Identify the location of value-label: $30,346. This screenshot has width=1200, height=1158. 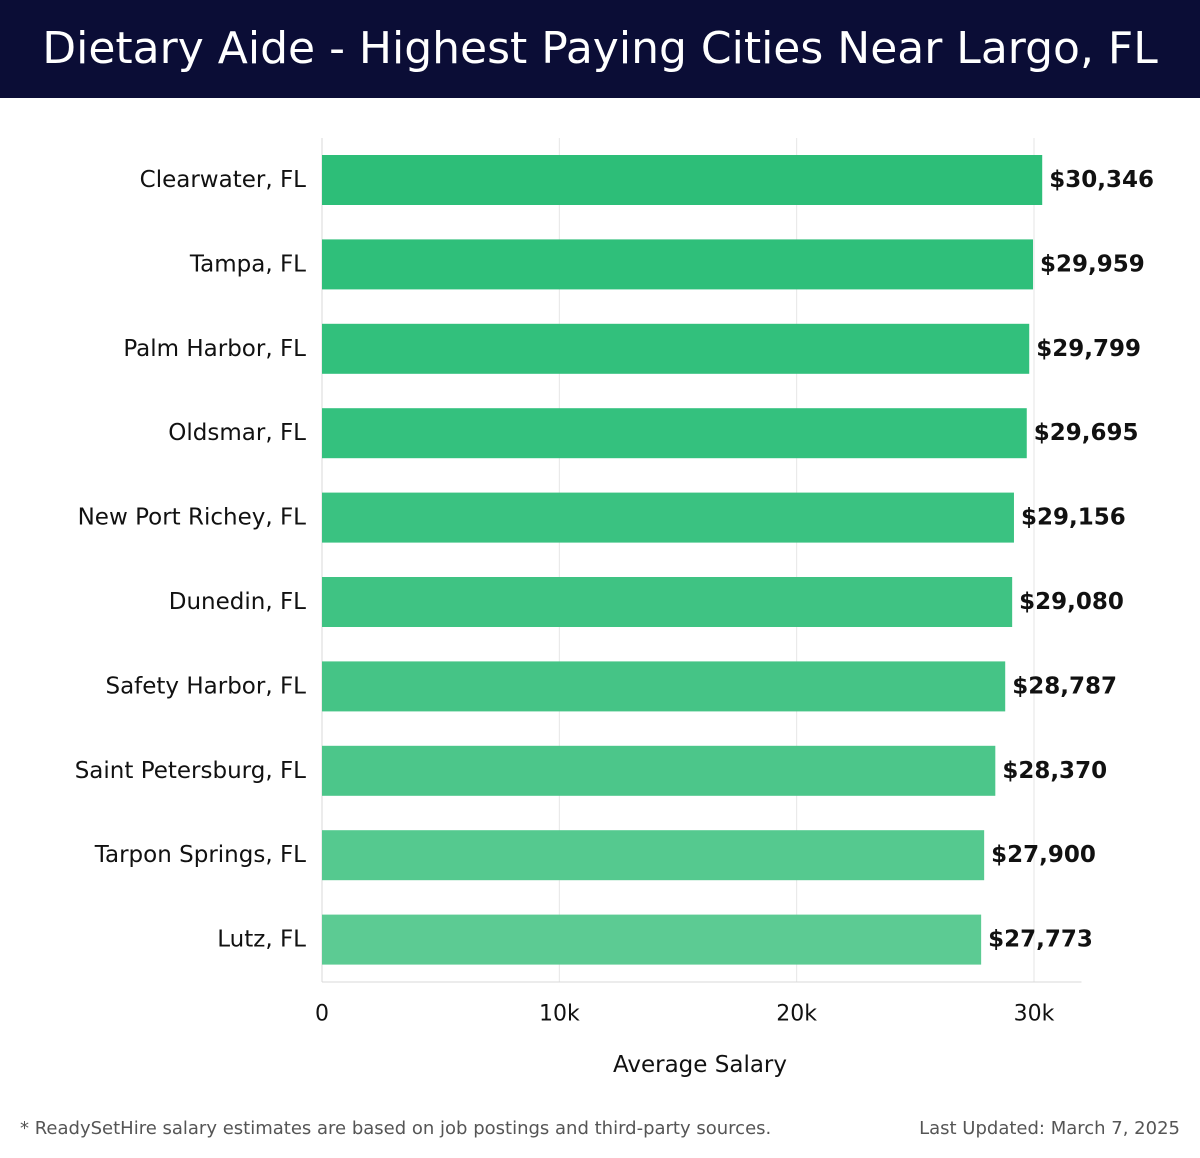
(1101, 180).